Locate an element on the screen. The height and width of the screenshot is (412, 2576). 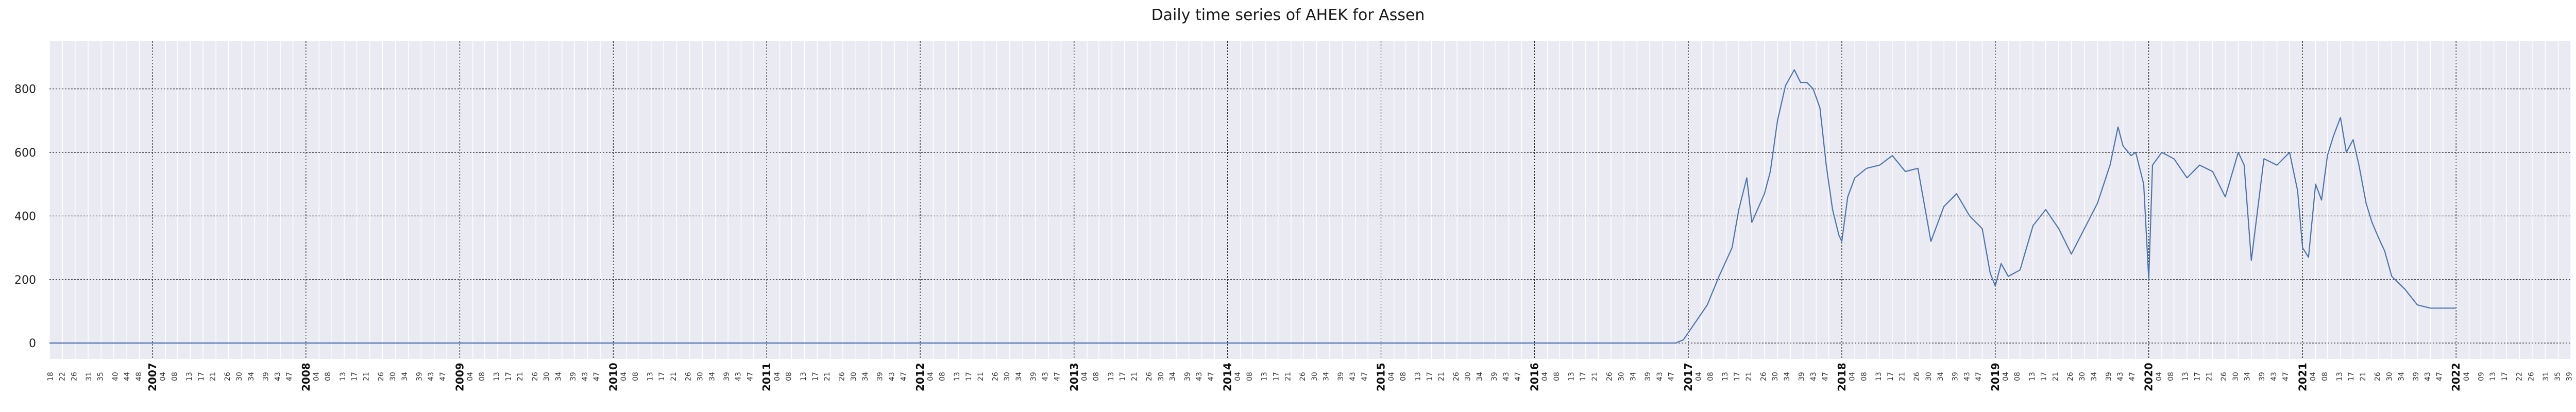
week-tick-label: 31 is located at coordinates (2546, 377).